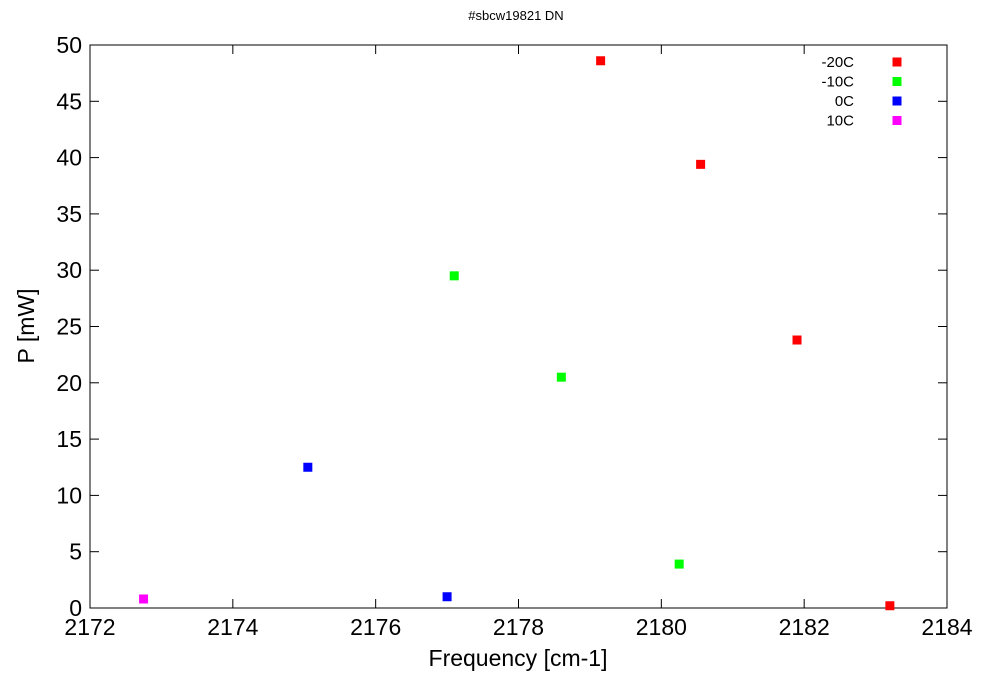 This screenshot has width=985, height=675. What do you see at coordinates (844, 101) in the screenshot?
I see `legend-label: 0C` at bounding box center [844, 101].